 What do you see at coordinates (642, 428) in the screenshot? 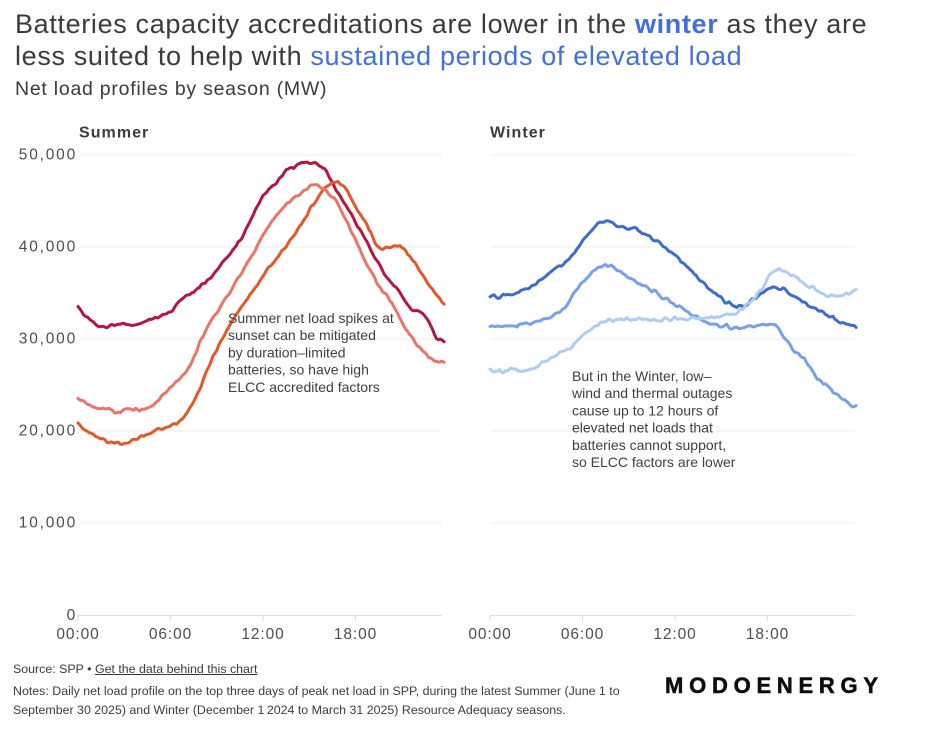
I see `svg-text: elevated net loads that` at bounding box center [642, 428].